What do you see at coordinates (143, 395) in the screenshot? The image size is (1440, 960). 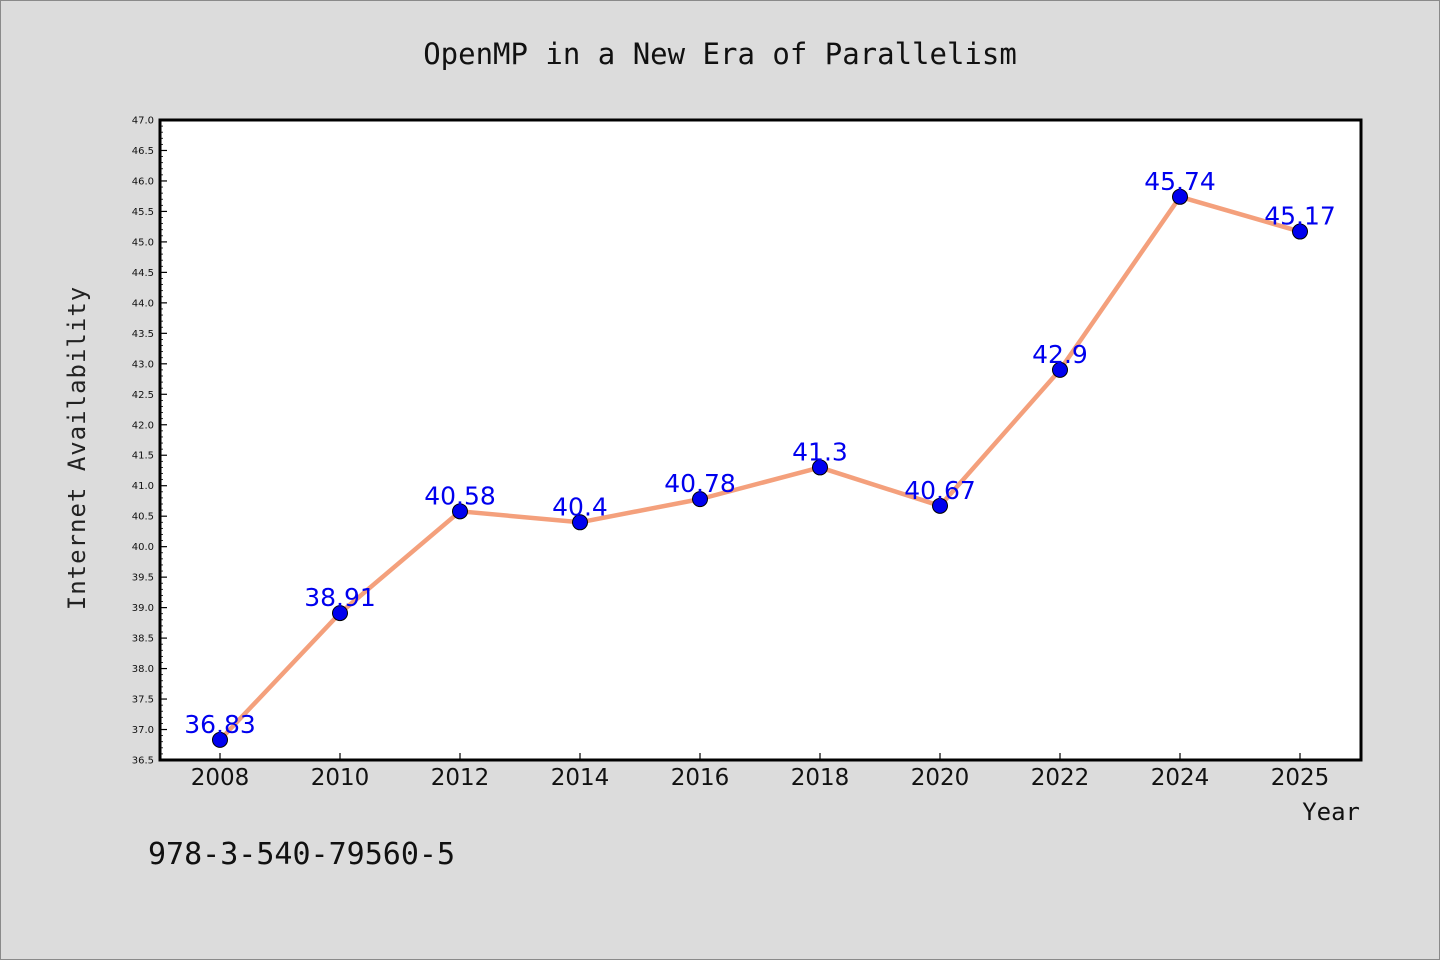 I see `y-tick-label: 42.5` at bounding box center [143, 395].